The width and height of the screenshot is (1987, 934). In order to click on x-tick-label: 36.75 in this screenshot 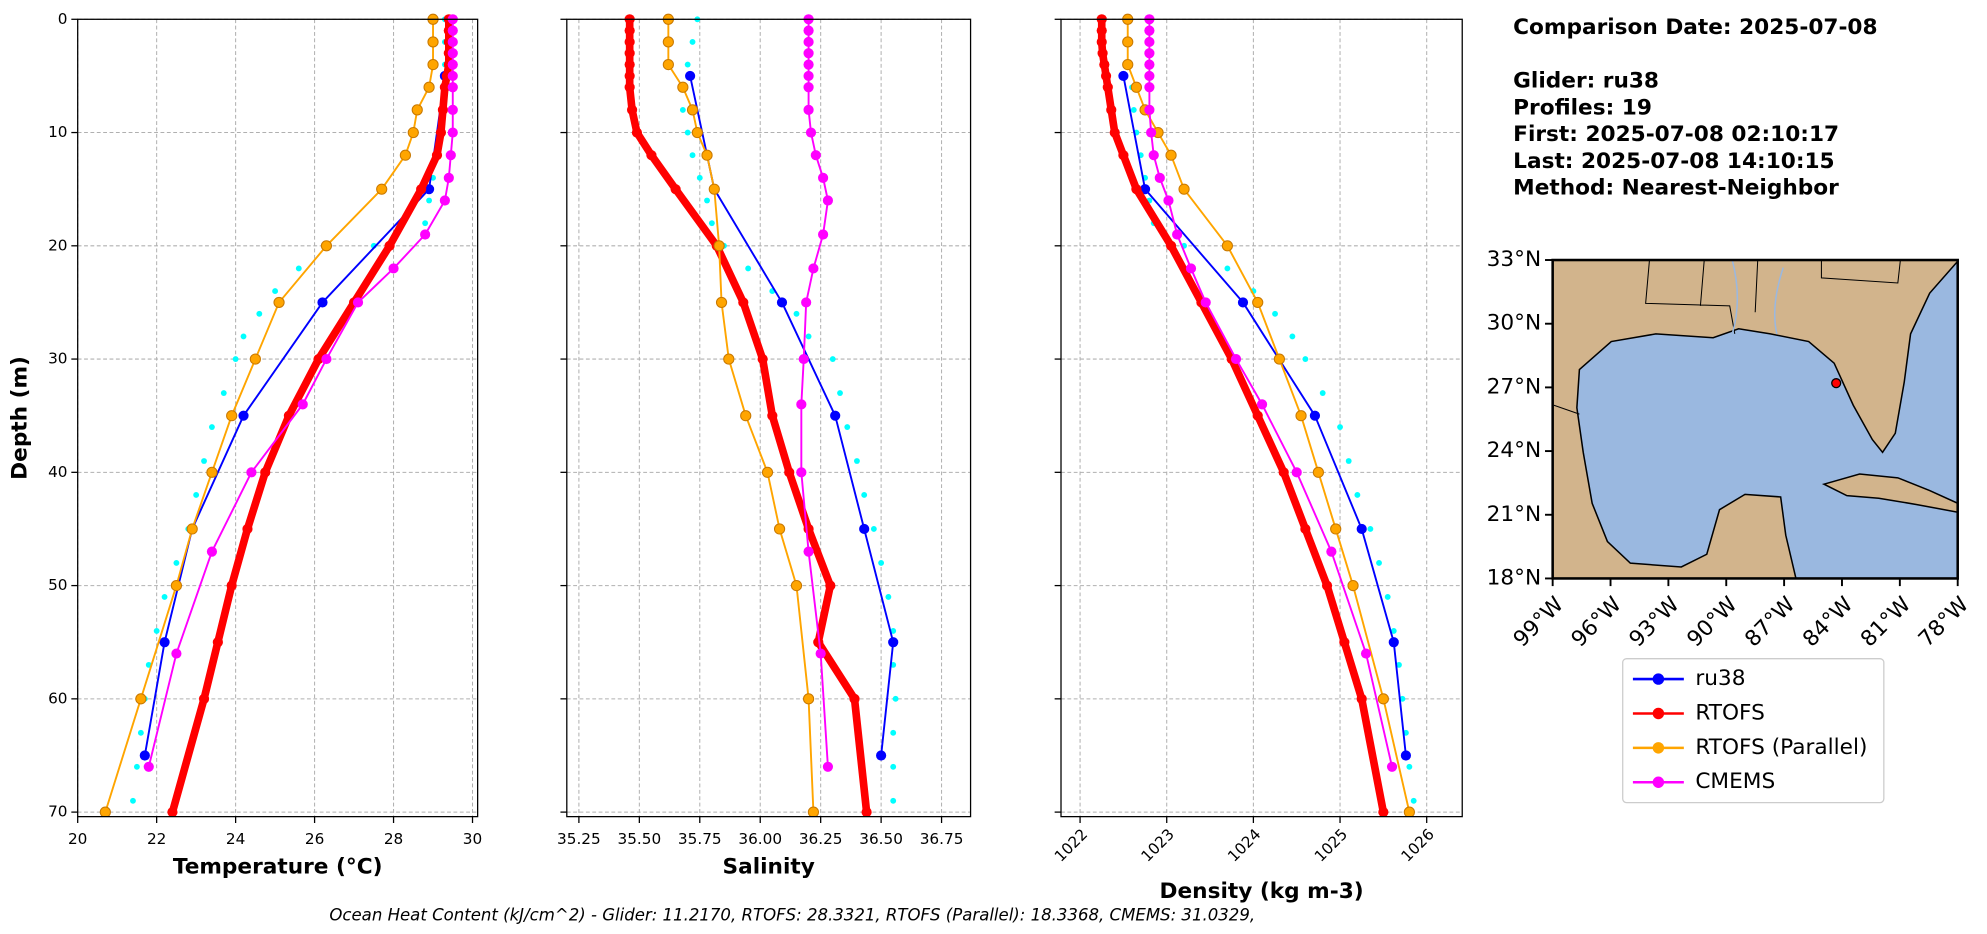, I will do `click(942, 839)`.